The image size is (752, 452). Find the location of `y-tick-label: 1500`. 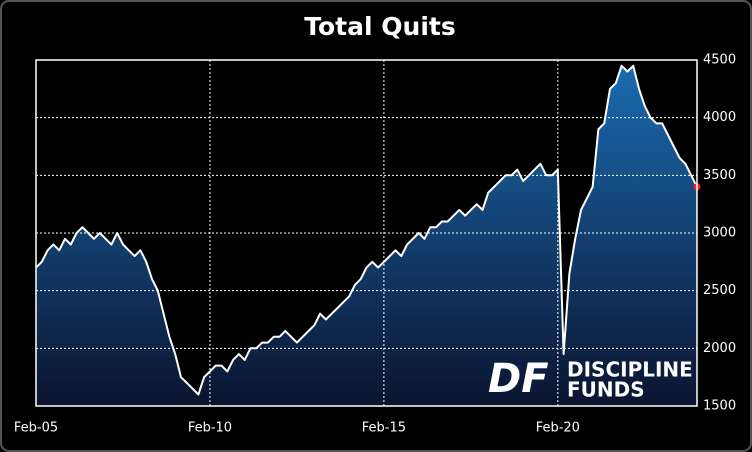

y-tick-label: 1500 is located at coordinates (719, 406).